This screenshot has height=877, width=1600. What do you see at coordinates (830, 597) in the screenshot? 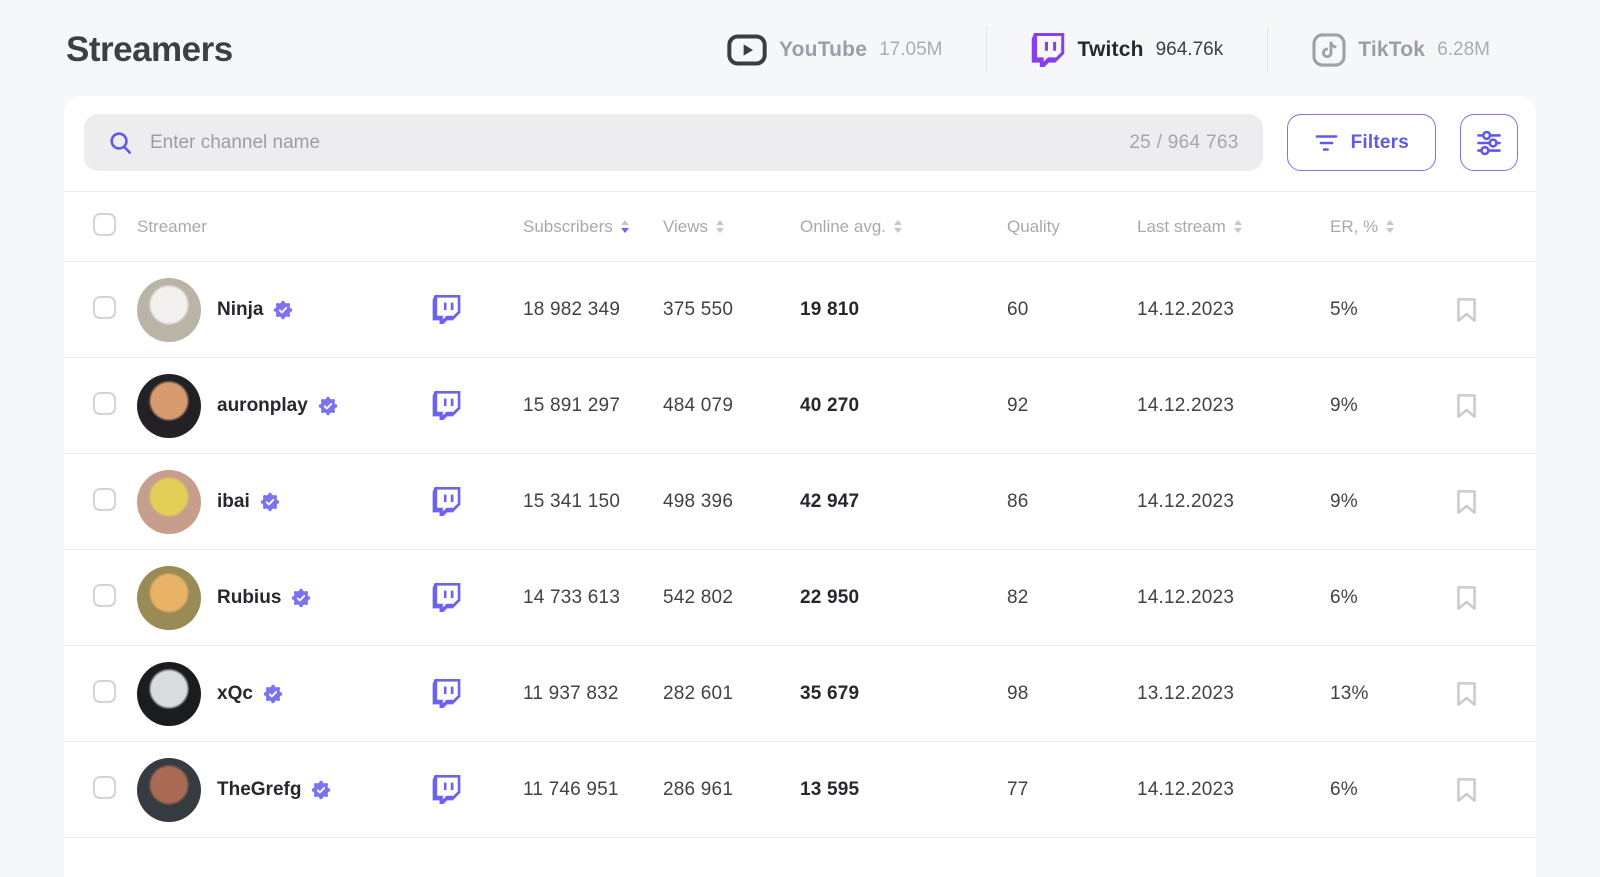
I see `online-avg-value: 22 950` at bounding box center [830, 597].